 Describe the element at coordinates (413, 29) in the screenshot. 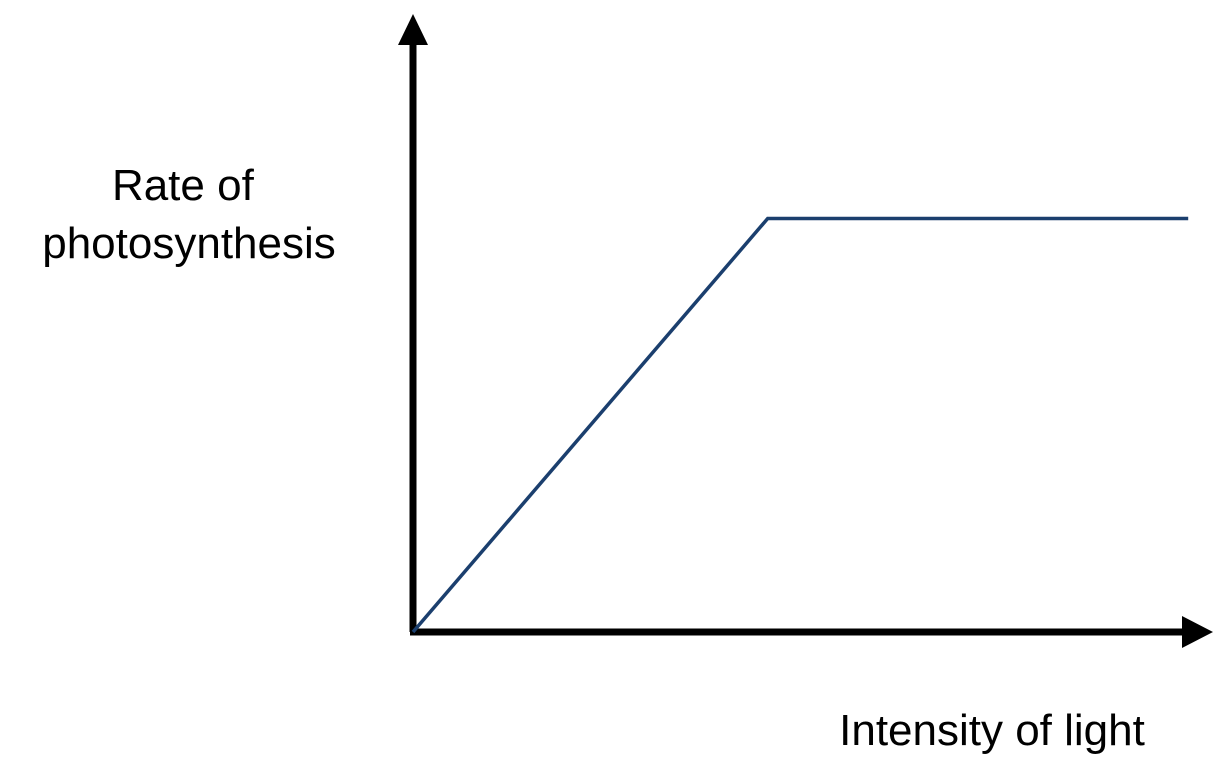

I see `y-axis-arrow` at that location.